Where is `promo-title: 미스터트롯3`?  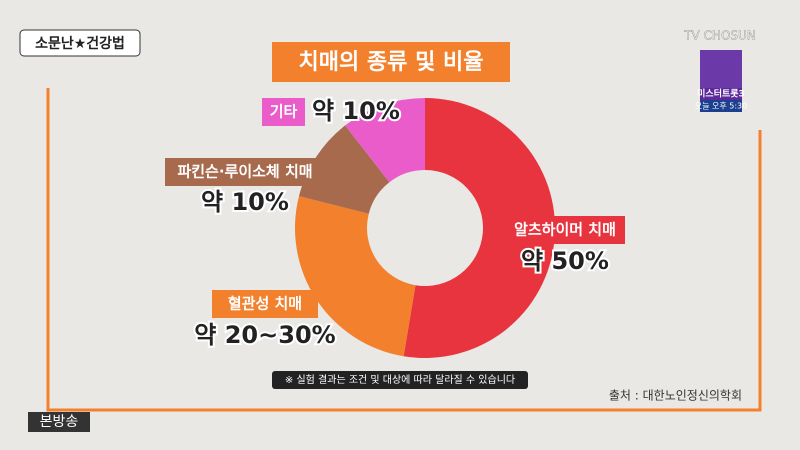 promo-title: 미스터트롯3 is located at coordinates (721, 94).